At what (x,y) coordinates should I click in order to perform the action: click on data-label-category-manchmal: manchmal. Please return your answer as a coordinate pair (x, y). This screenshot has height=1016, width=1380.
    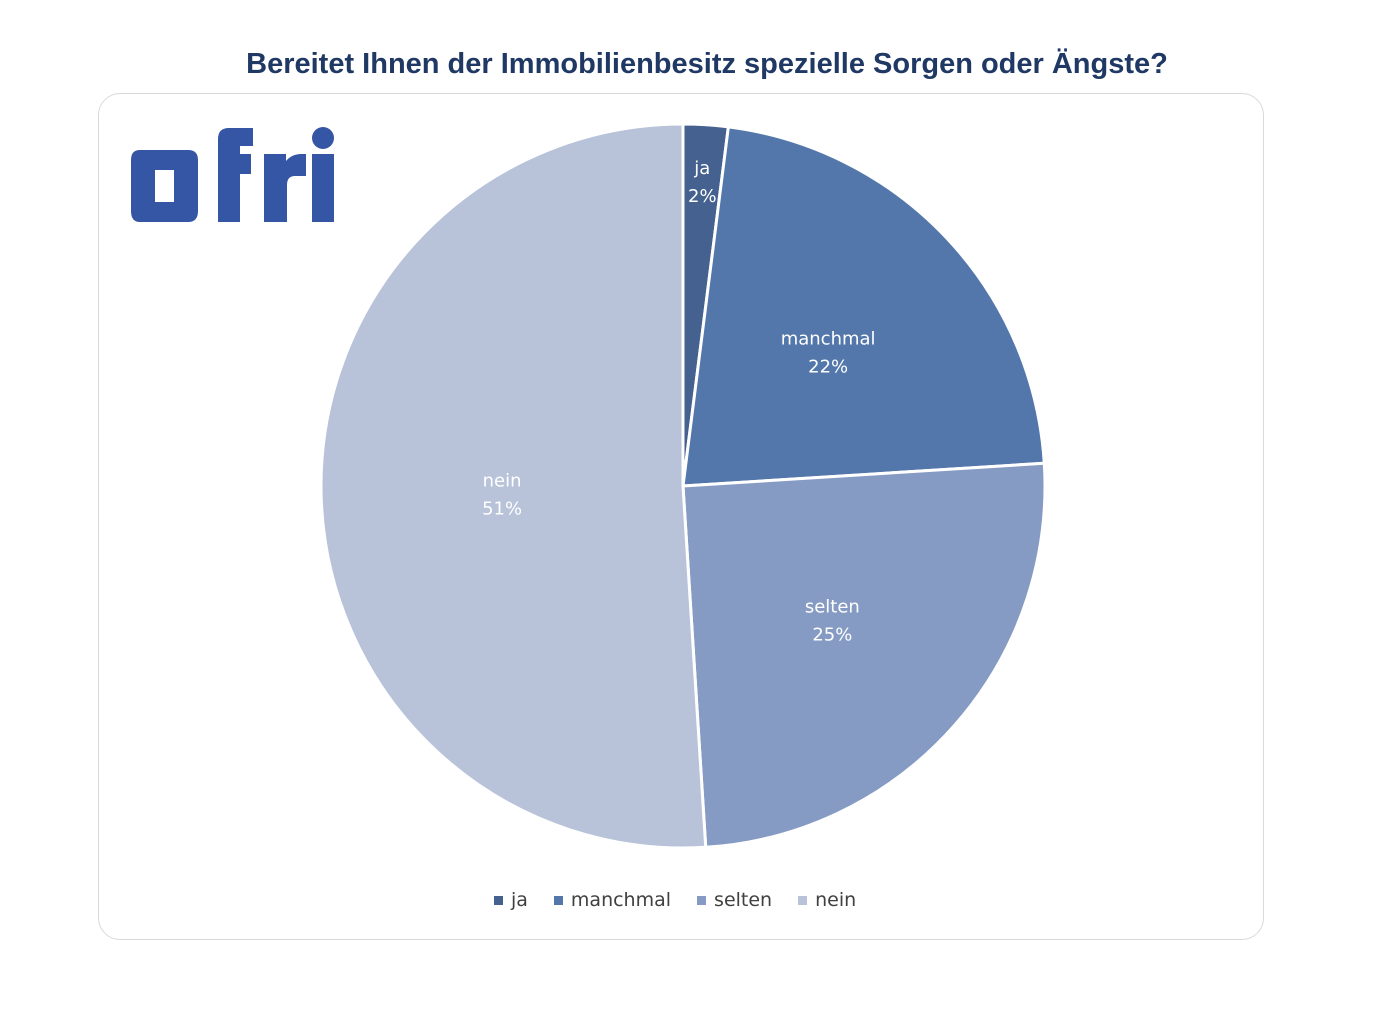
    Looking at the image, I should click on (828, 339).